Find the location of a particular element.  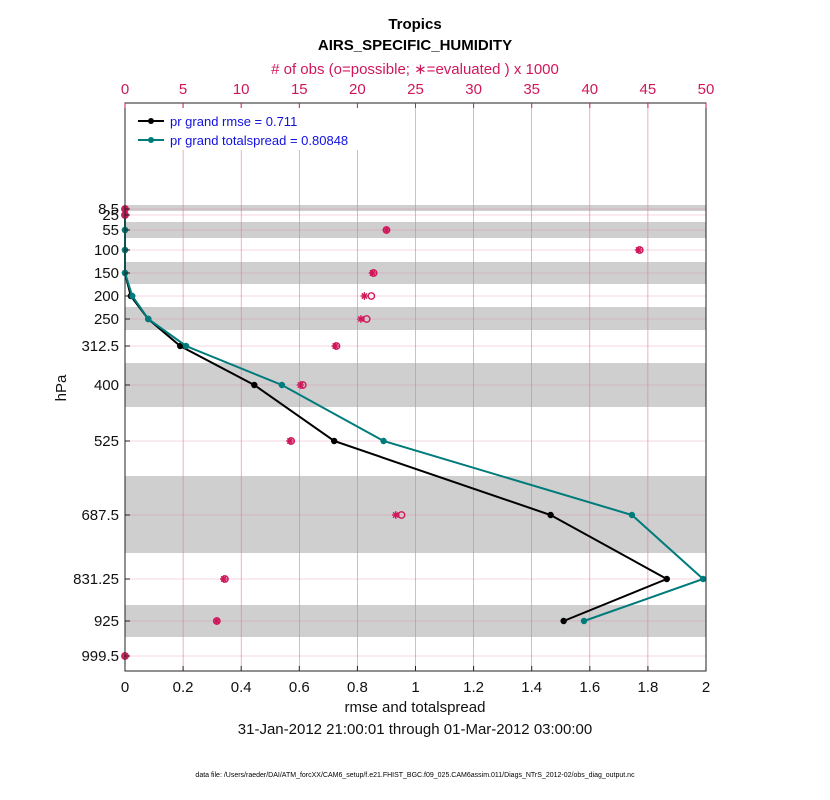

legend-rmse-label: pr grand rmse = 0.711 is located at coordinates (233, 121).